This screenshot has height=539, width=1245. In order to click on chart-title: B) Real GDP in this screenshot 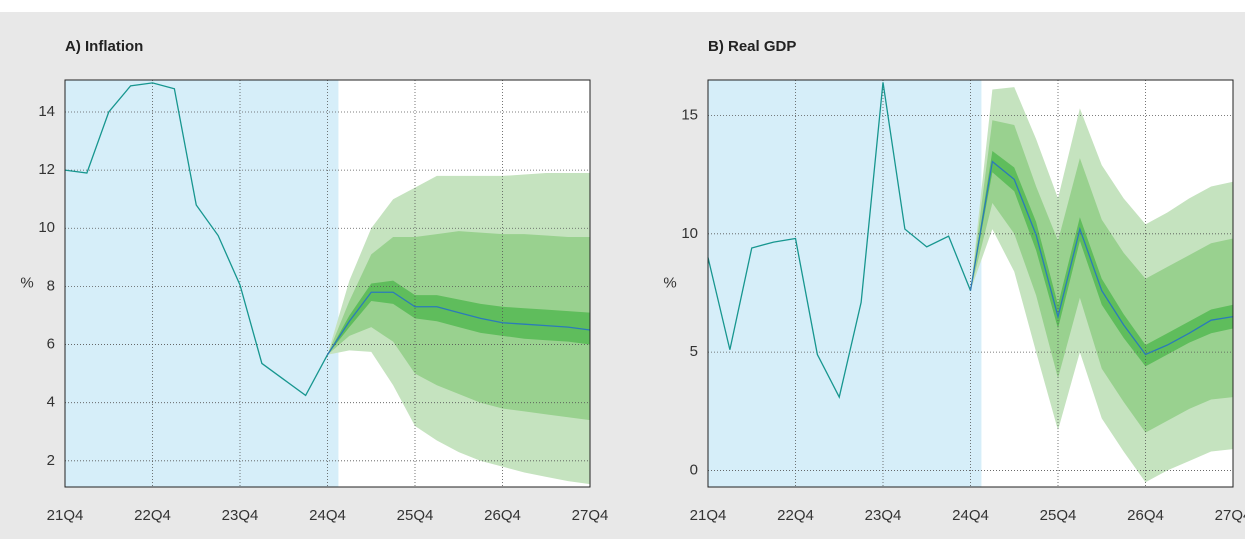, I will do `click(752, 46)`.